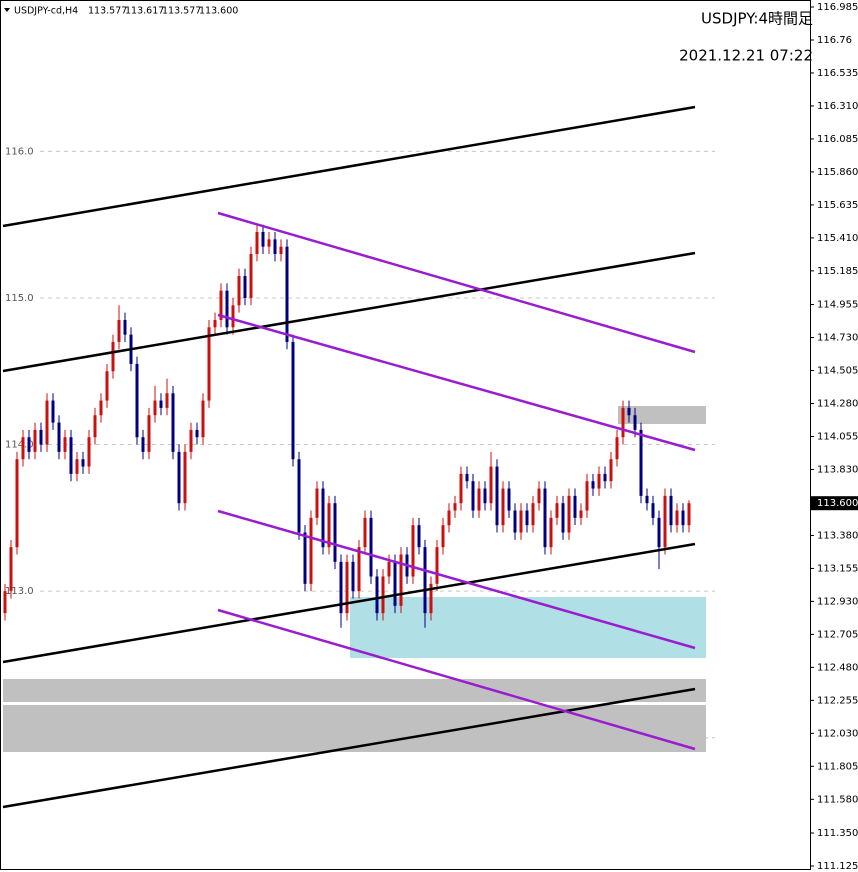 The width and height of the screenshot is (858, 872). What do you see at coordinates (837, 305) in the screenshot?
I see `y-tick-label: 114.955` at bounding box center [837, 305].